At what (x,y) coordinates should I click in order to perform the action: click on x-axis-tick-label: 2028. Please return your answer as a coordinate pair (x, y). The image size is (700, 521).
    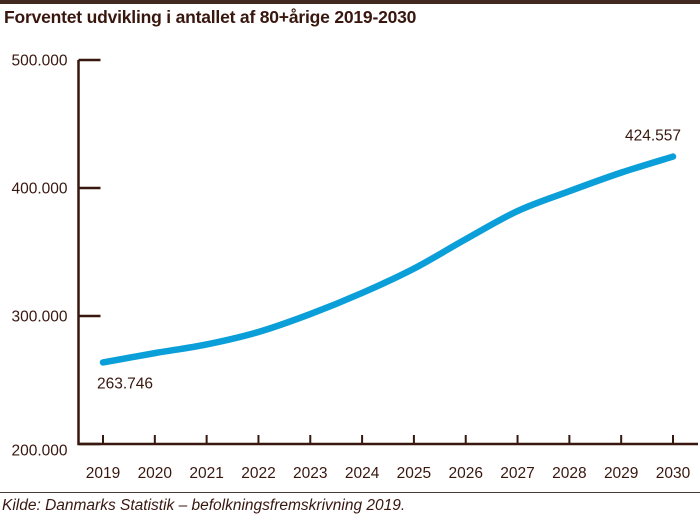
    Looking at the image, I should click on (569, 473).